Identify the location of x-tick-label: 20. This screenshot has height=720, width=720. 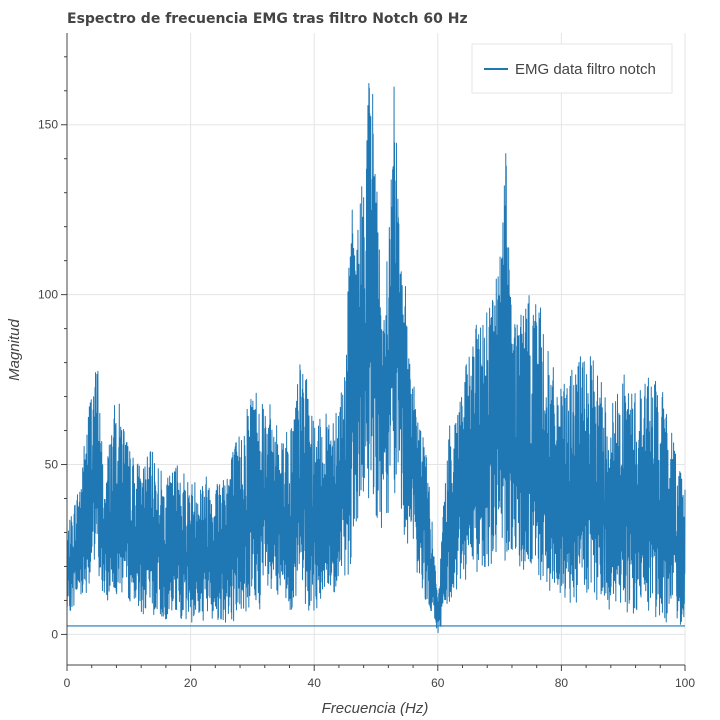
(191, 683).